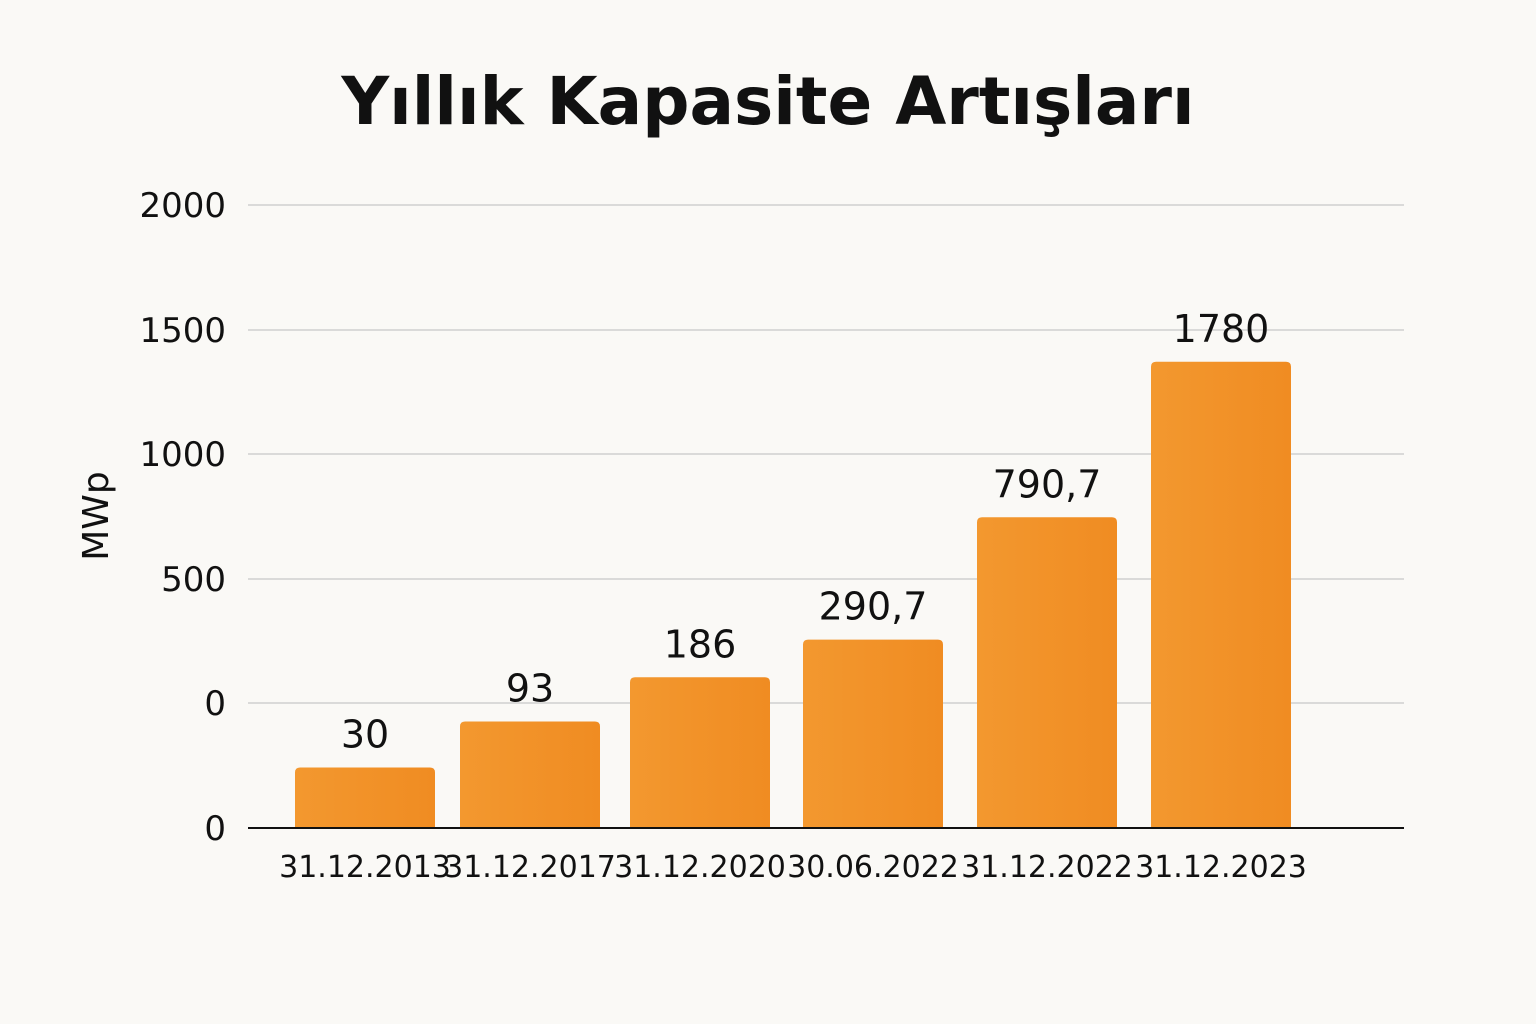  What do you see at coordinates (365, 734) in the screenshot?
I see `data-label: 30` at bounding box center [365, 734].